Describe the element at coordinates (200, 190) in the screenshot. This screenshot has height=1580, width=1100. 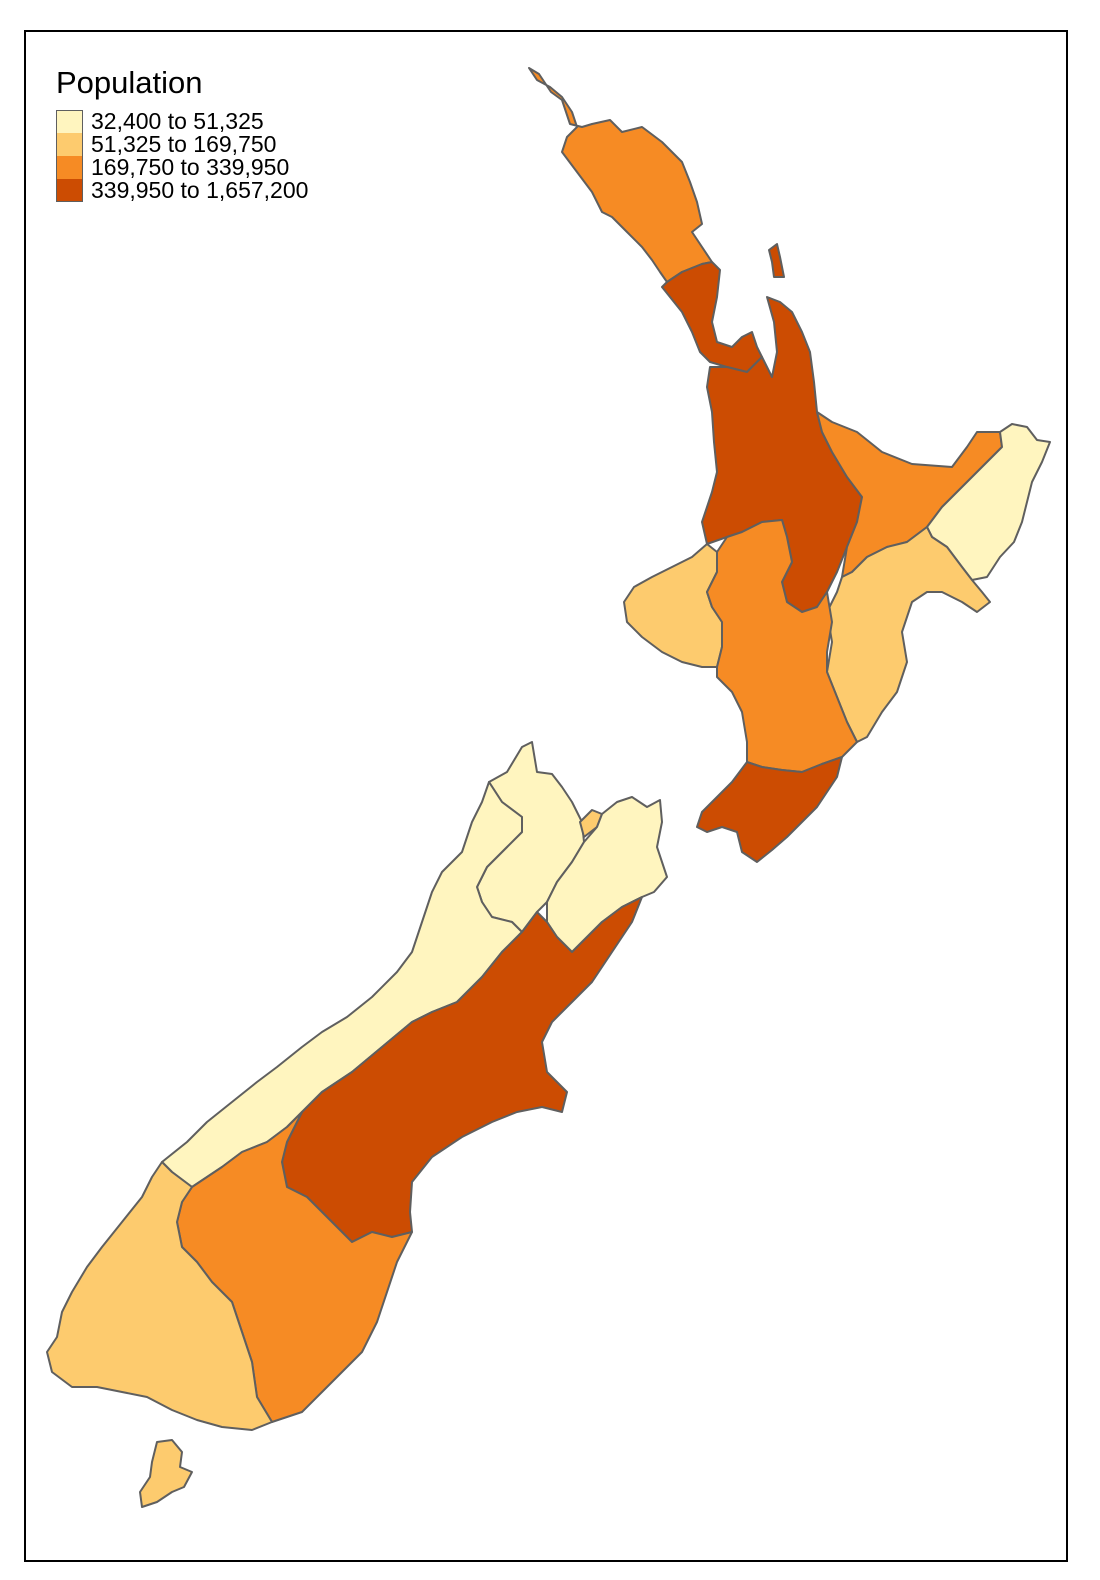
I see `legend-label: 339,950 to 1,657,200` at that location.